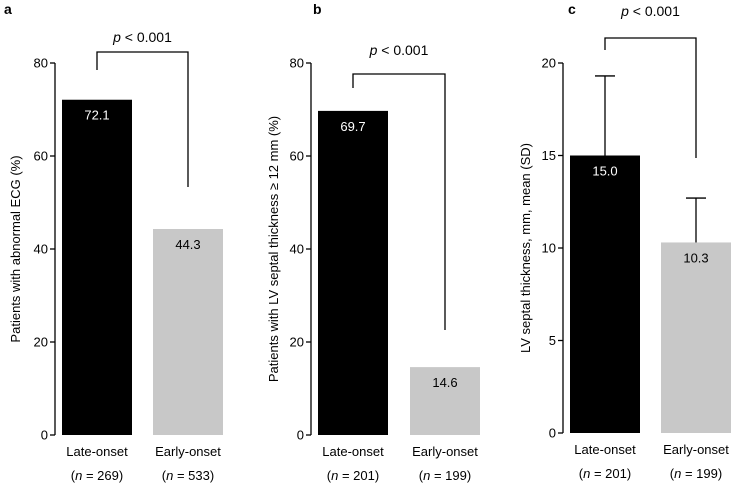  Describe the element at coordinates (549, 248) in the screenshot. I see `y-tick-label: 10` at that location.